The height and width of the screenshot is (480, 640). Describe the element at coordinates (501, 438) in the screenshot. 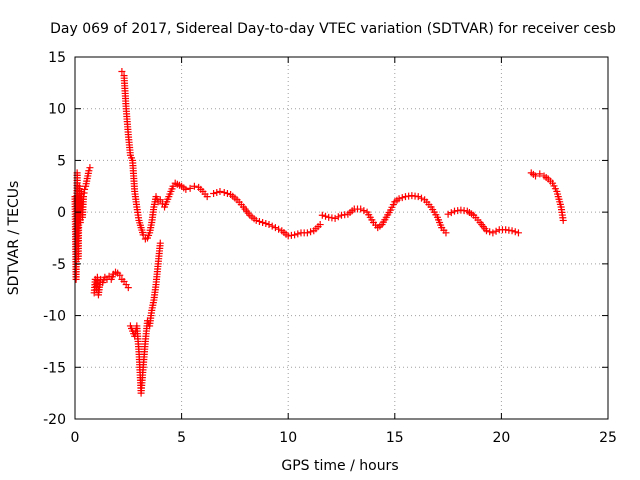

I see `x-tick-label: 20` at that location.